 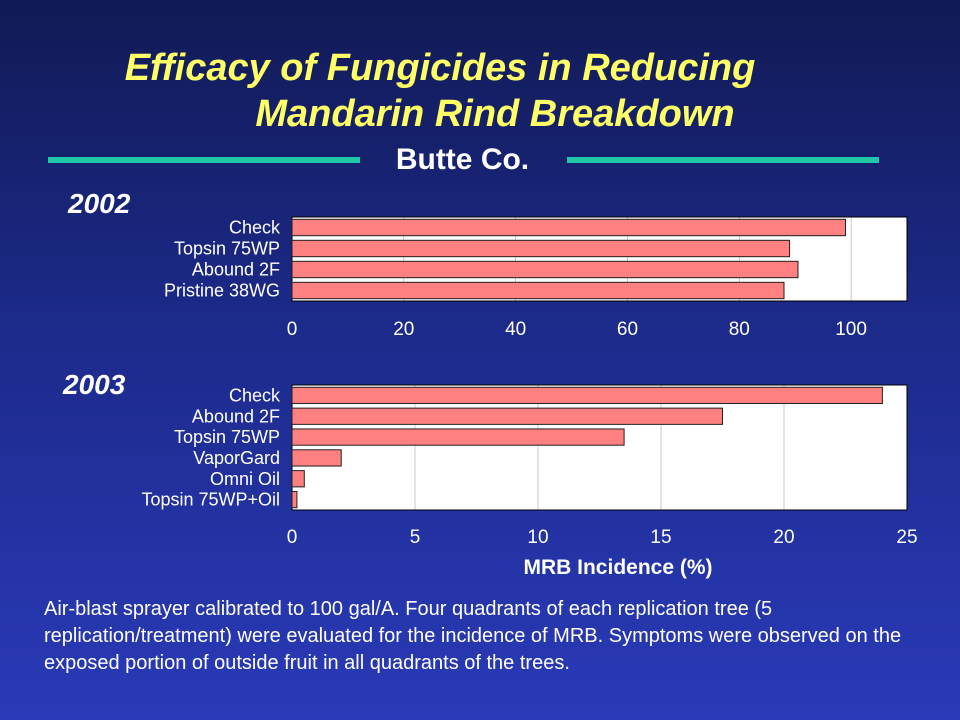 I want to click on plot-area, so click(x=599, y=447).